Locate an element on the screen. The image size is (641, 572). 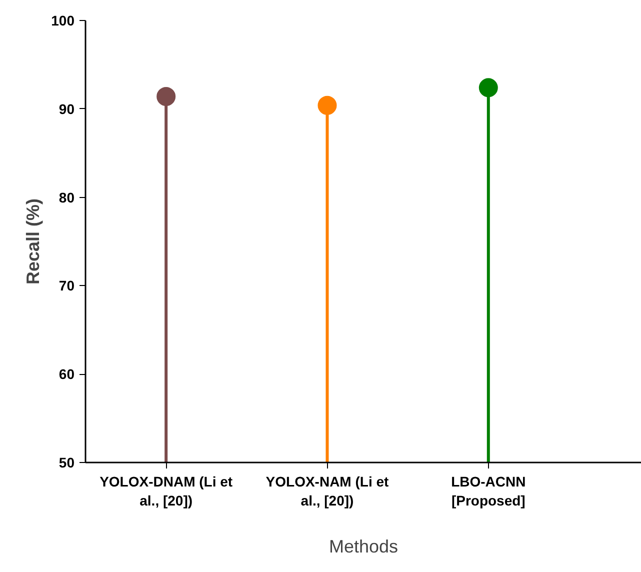
y-tick-label: 90 is located at coordinates (66, 108).